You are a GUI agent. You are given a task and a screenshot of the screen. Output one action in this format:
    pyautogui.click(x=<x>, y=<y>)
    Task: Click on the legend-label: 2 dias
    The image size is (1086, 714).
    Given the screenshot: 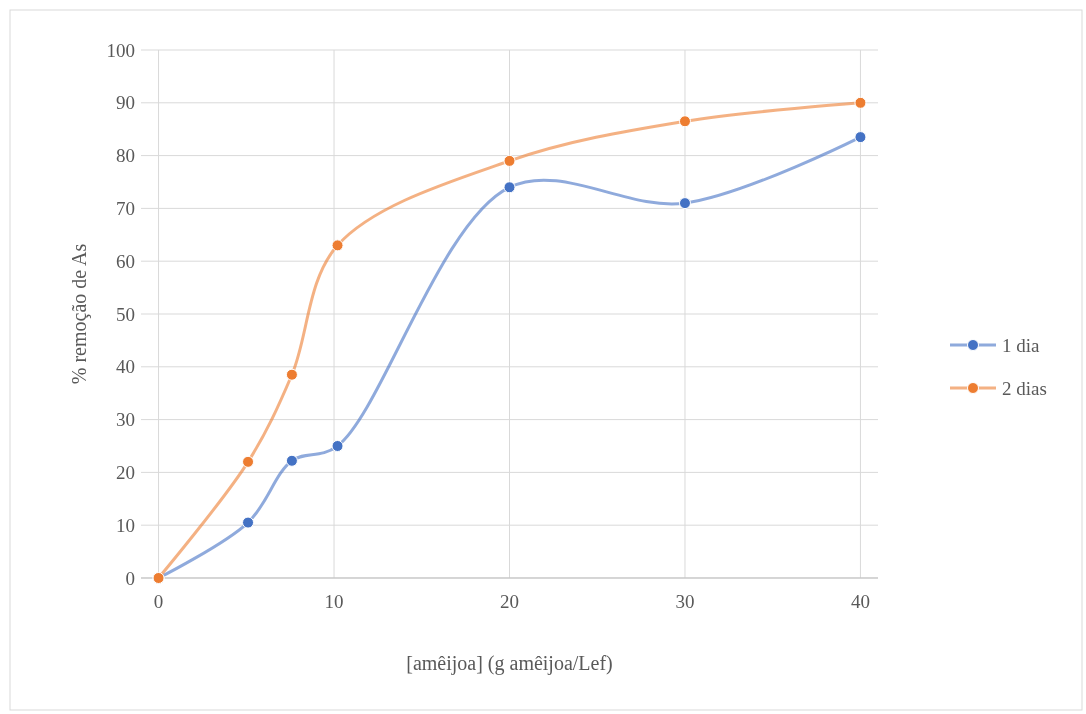 What is the action you would take?
    pyautogui.click(x=1024, y=388)
    